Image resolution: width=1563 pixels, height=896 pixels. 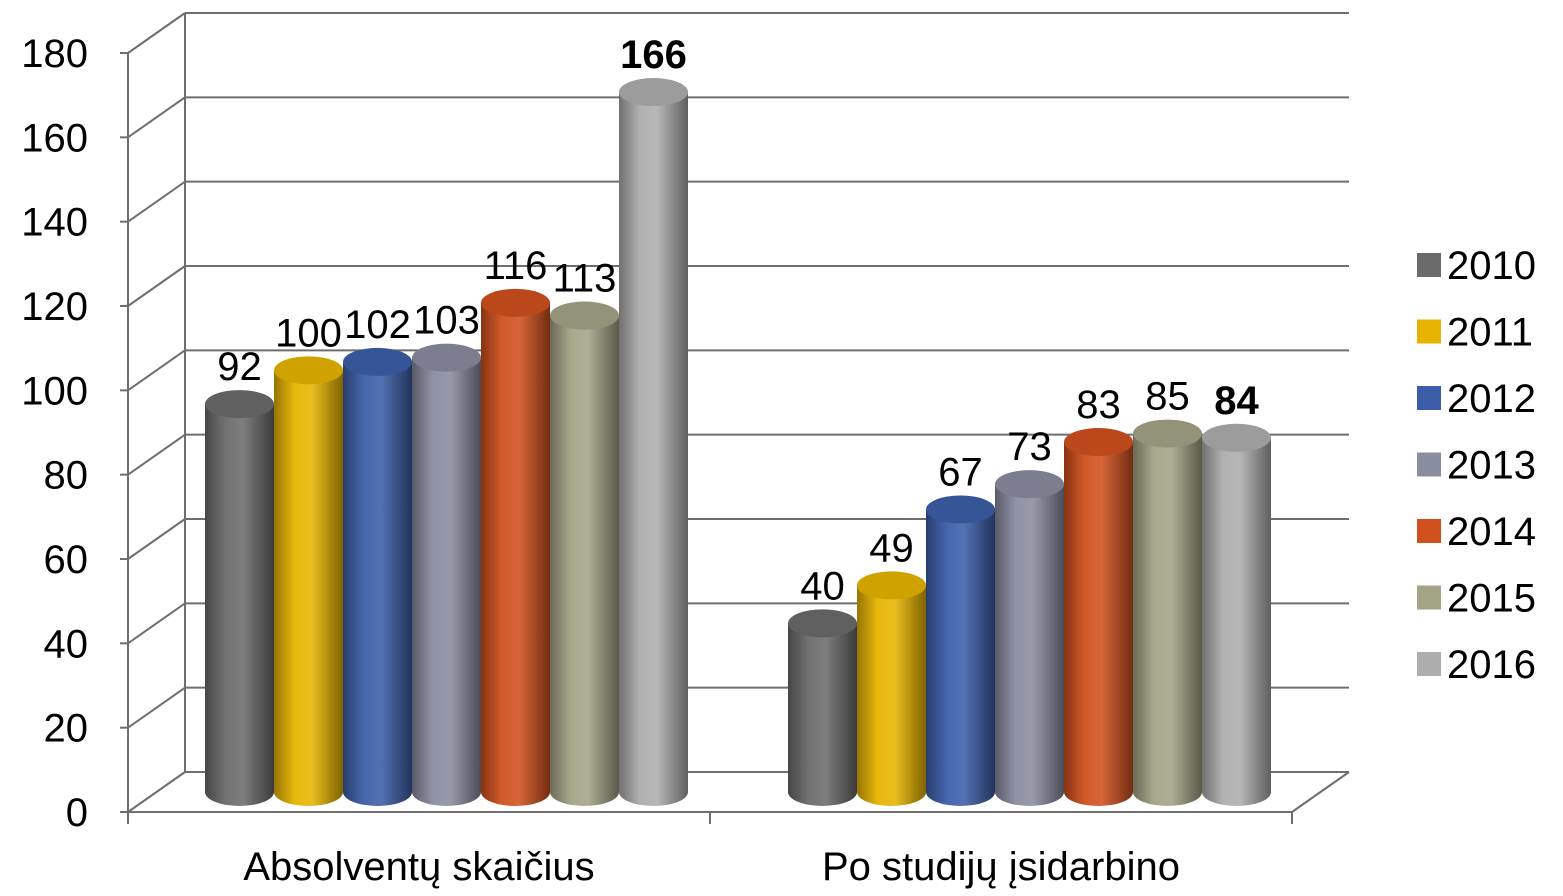 I want to click on data-label: 83, so click(x=1098, y=405).